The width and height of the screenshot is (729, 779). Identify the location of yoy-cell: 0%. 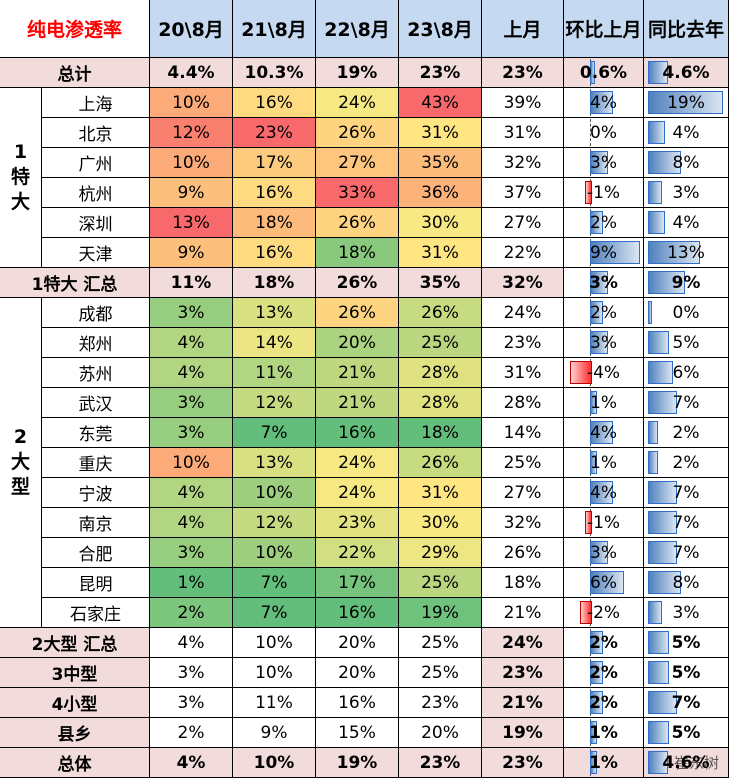
(686, 313).